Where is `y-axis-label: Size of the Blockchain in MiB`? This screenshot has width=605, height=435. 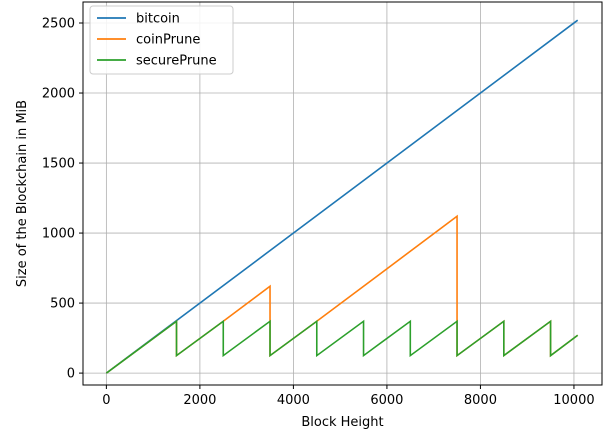 y-axis-label: Size of the Blockchain in MiB is located at coordinates (22, 193).